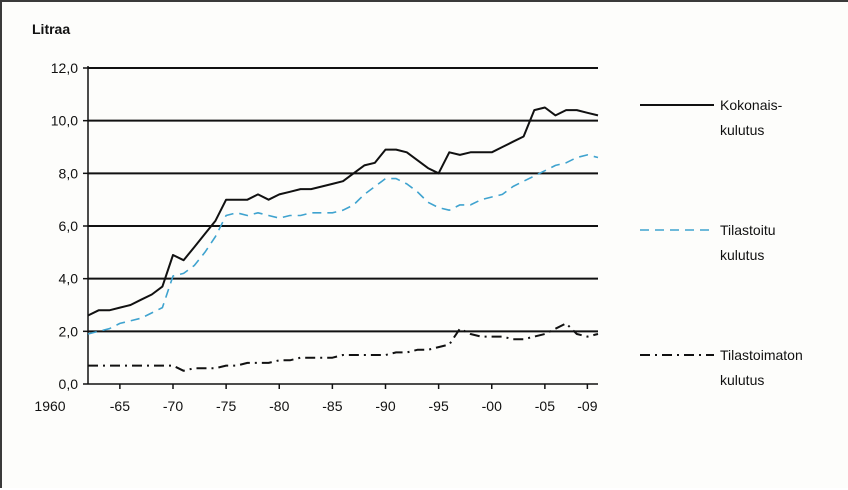 The image size is (848, 490). I want to click on y-tick-label: 10,0, so click(64, 121).